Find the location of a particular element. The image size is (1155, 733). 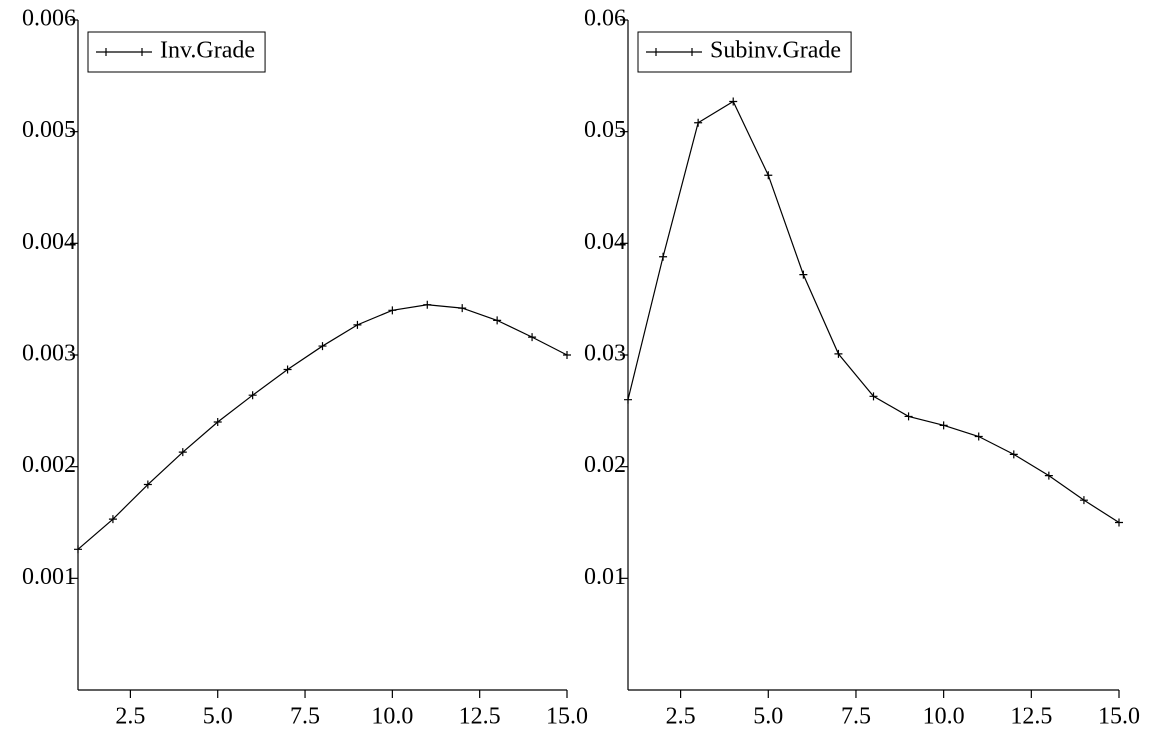

y-tick-label: 0.01 is located at coordinates (605, 577).